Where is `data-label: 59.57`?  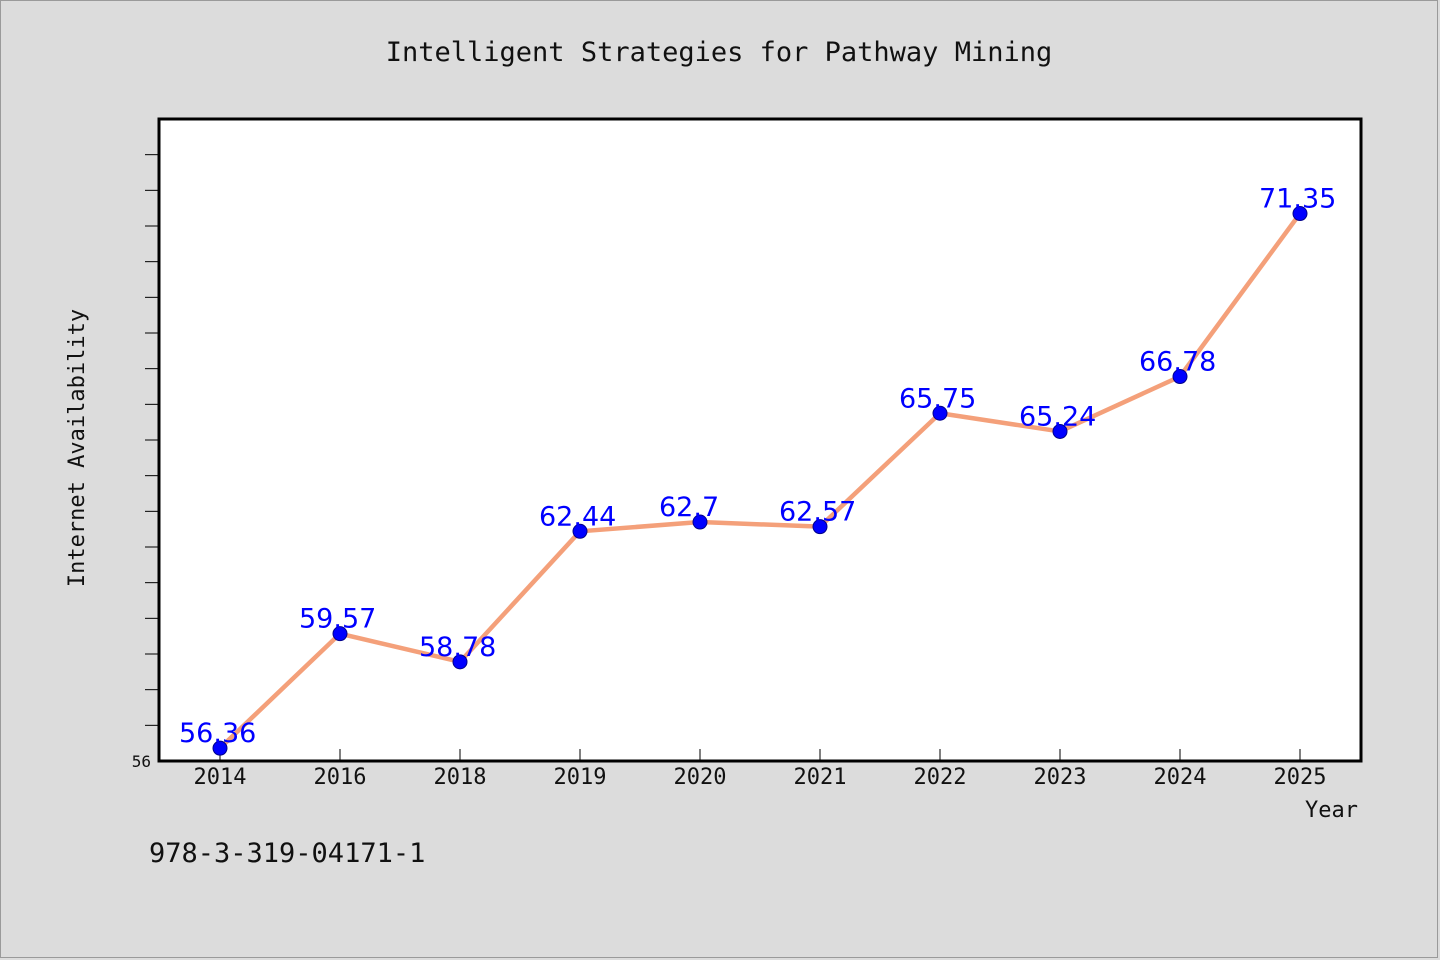 data-label: 59.57 is located at coordinates (337, 619).